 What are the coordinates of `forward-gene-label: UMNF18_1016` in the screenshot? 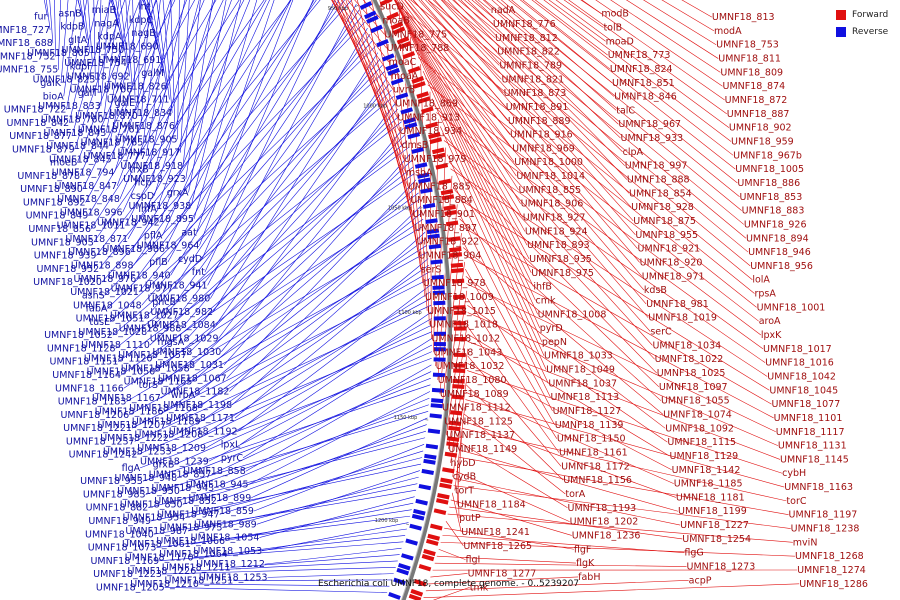 It's located at (799, 363).